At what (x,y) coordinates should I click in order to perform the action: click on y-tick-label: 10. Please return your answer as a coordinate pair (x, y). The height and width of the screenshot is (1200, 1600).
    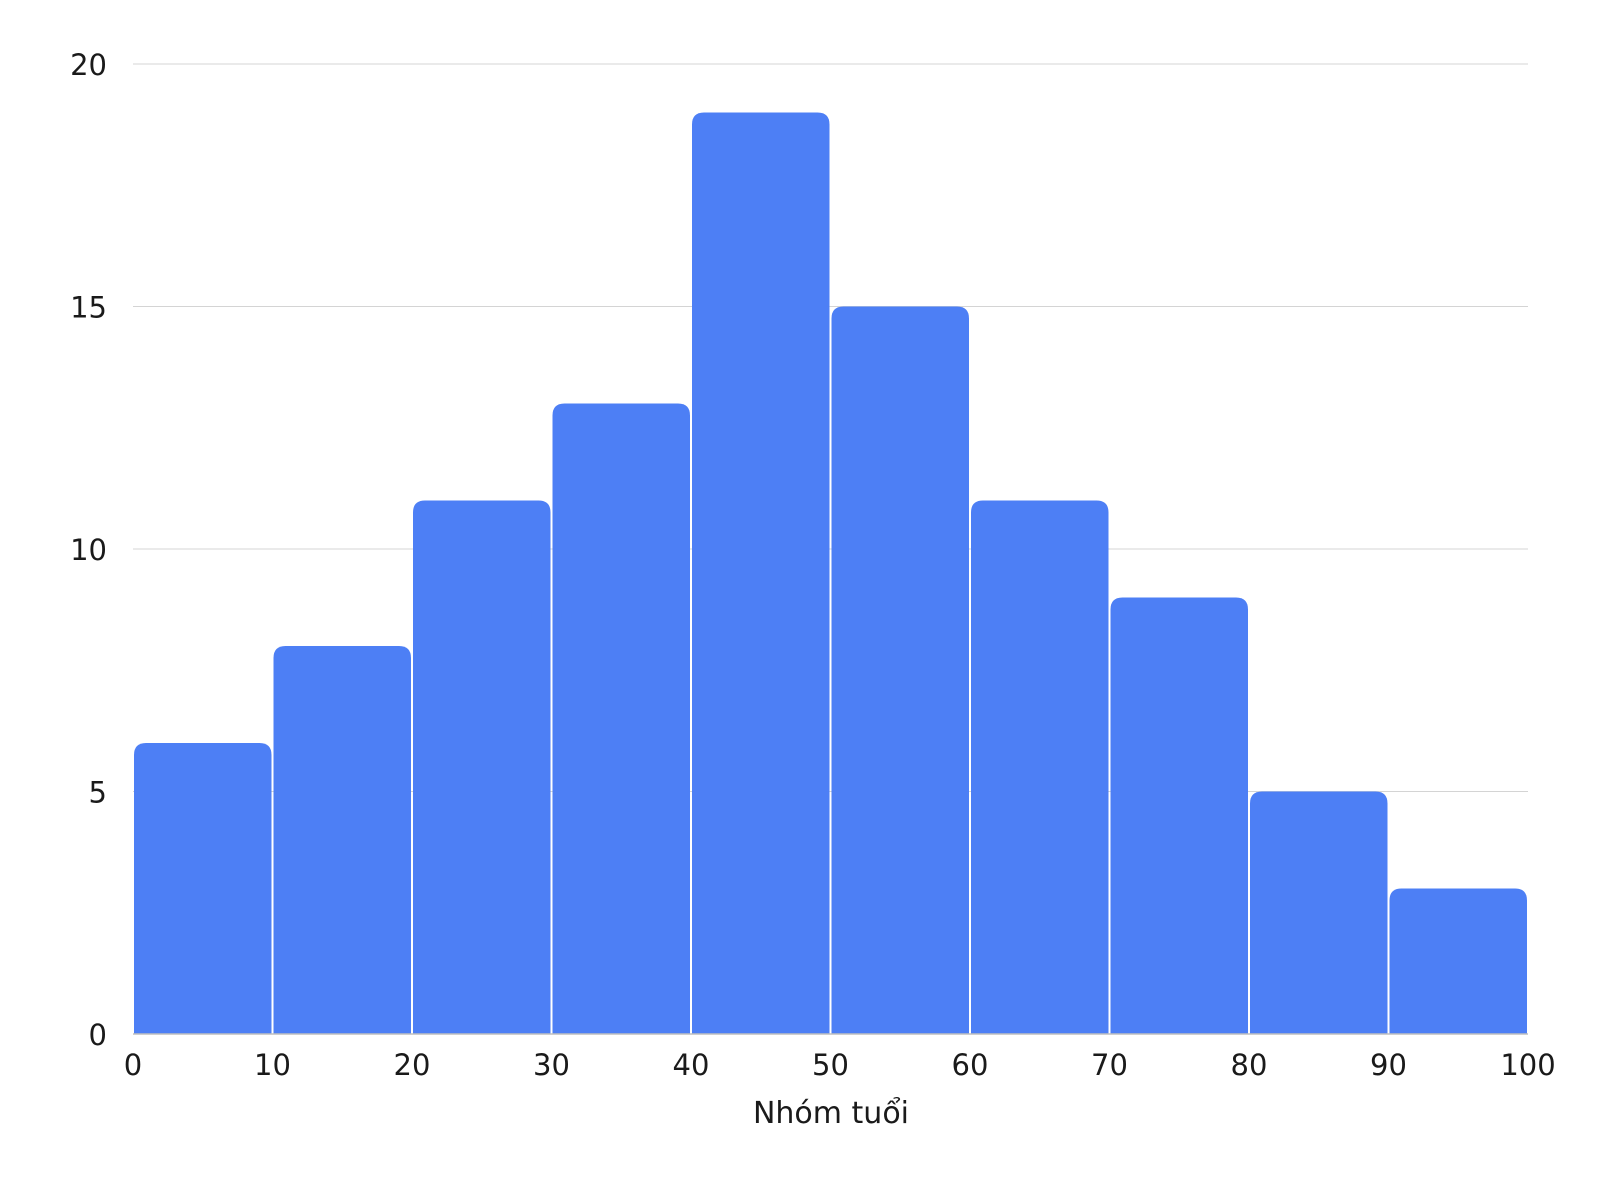
    Looking at the image, I should click on (88, 550).